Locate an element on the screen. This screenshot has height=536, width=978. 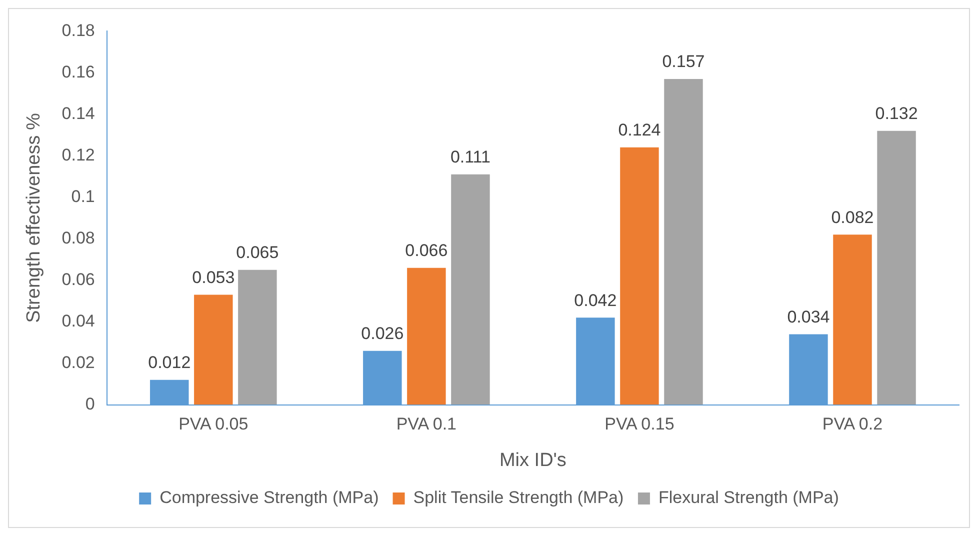
data-label: 0.034 is located at coordinates (808, 316).